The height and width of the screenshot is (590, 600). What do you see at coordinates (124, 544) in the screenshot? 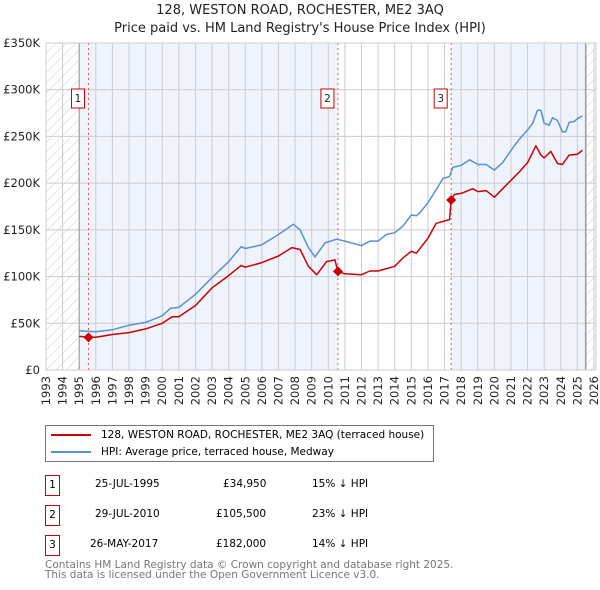
I see `sale-date: 26-MAY-2017` at bounding box center [124, 544].